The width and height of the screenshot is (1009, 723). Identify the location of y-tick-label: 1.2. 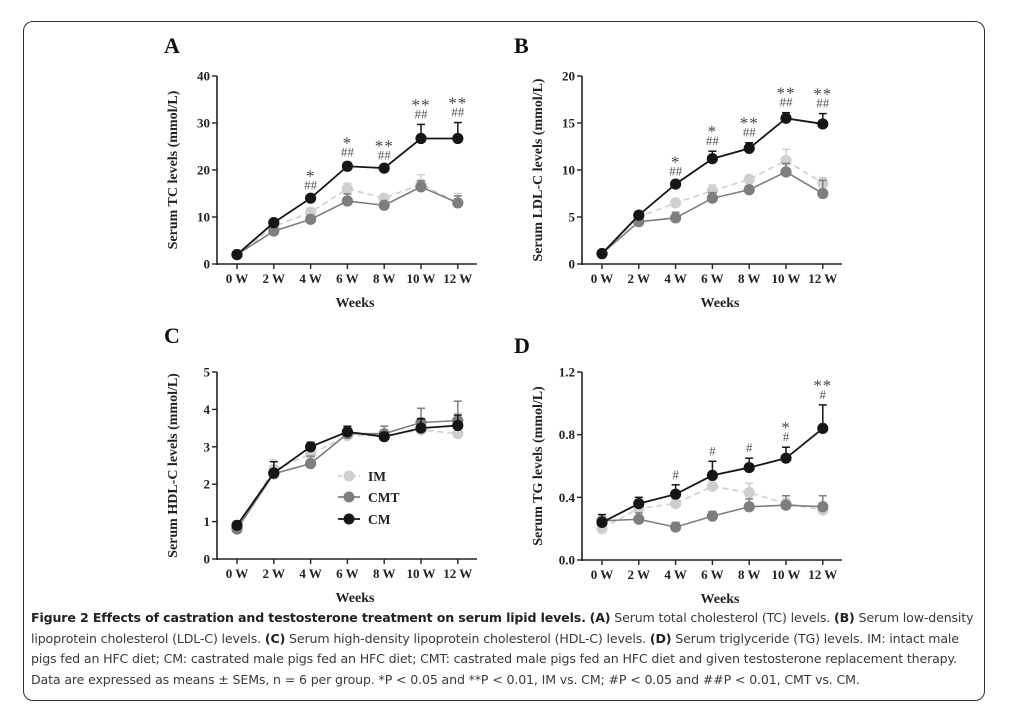
(567, 372).